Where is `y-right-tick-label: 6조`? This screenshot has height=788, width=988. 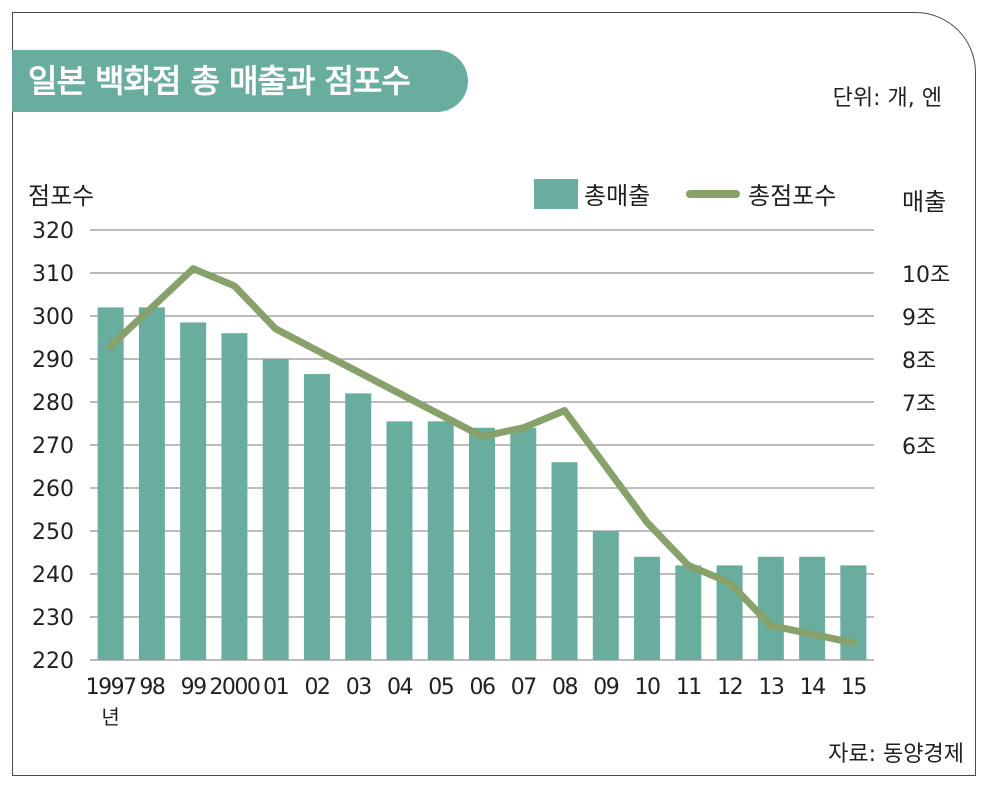
y-right-tick-label: 6조 is located at coordinates (919, 447).